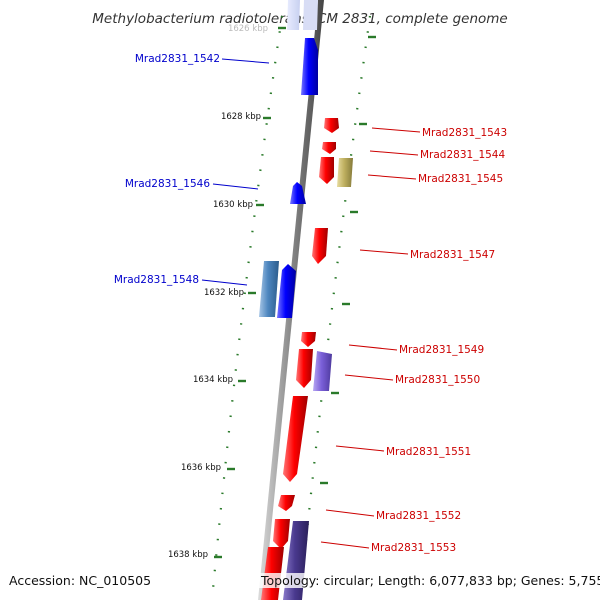 The width and height of the screenshot is (600, 600). What do you see at coordinates (348, 260) in the screenshot?
I see `minor-ticks` at bounding box center [348, 260].